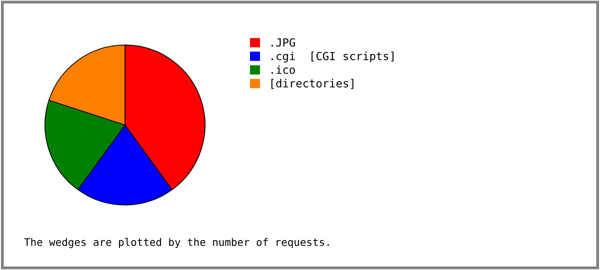 This screenshot has width=600, height=270. Describe the element at coordinates (333, 57) in the screenshot. I see `legend-label: .cgi [CGI scripts]` at that location.